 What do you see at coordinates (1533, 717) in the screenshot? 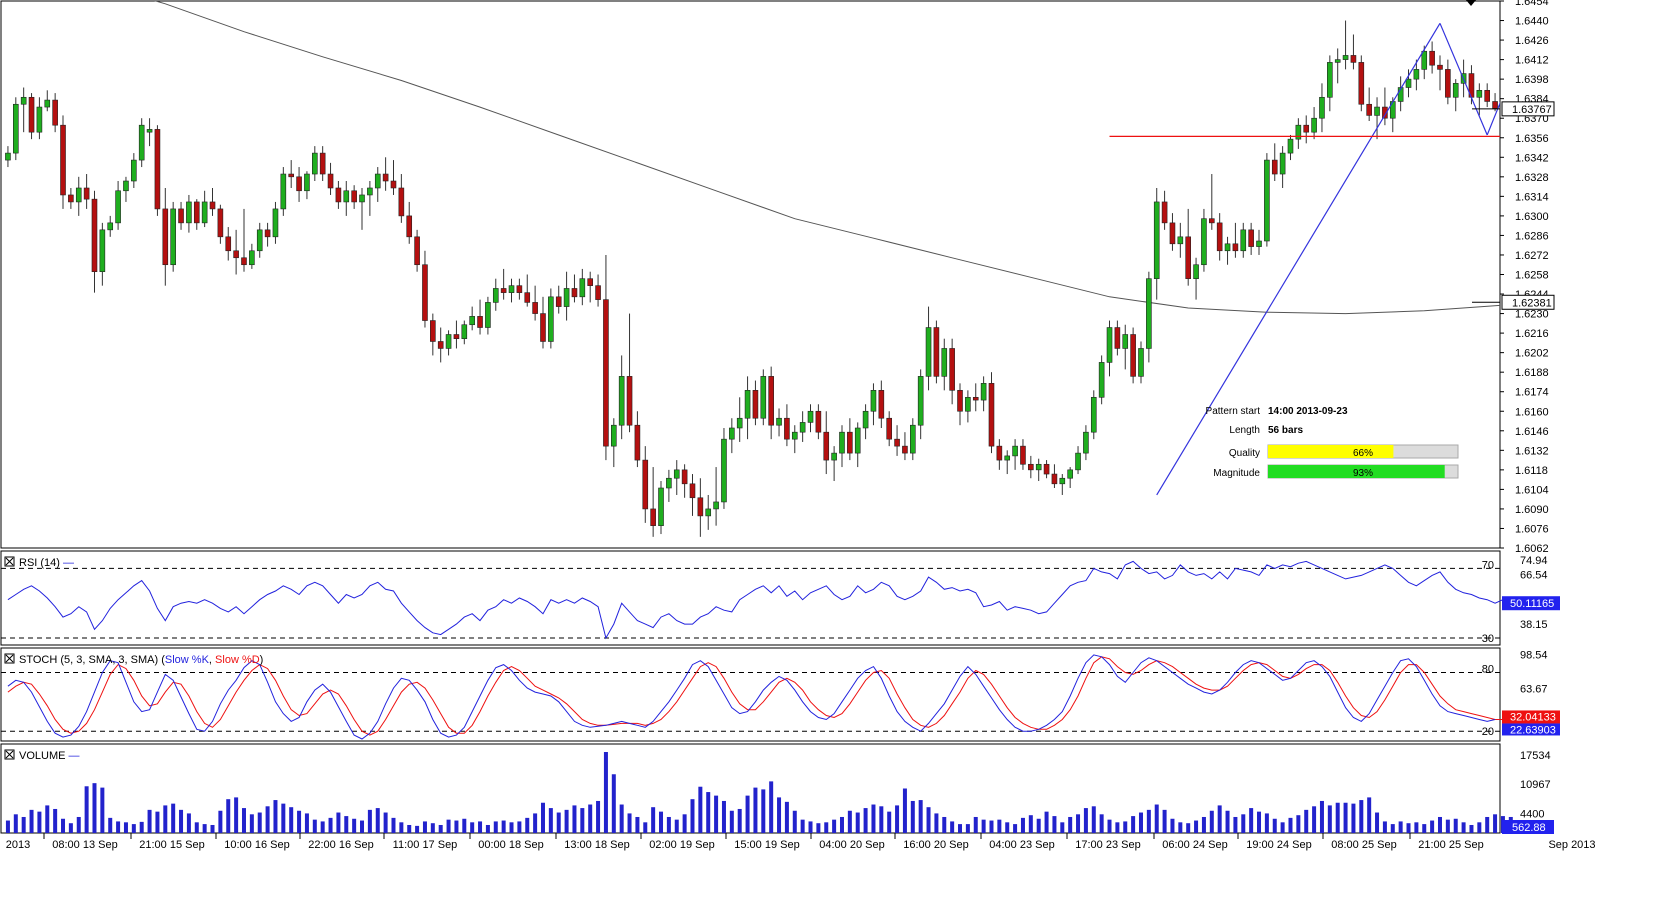
I see `stoch-k-last-label: 32.04133` at bounding box center [1533, 717].